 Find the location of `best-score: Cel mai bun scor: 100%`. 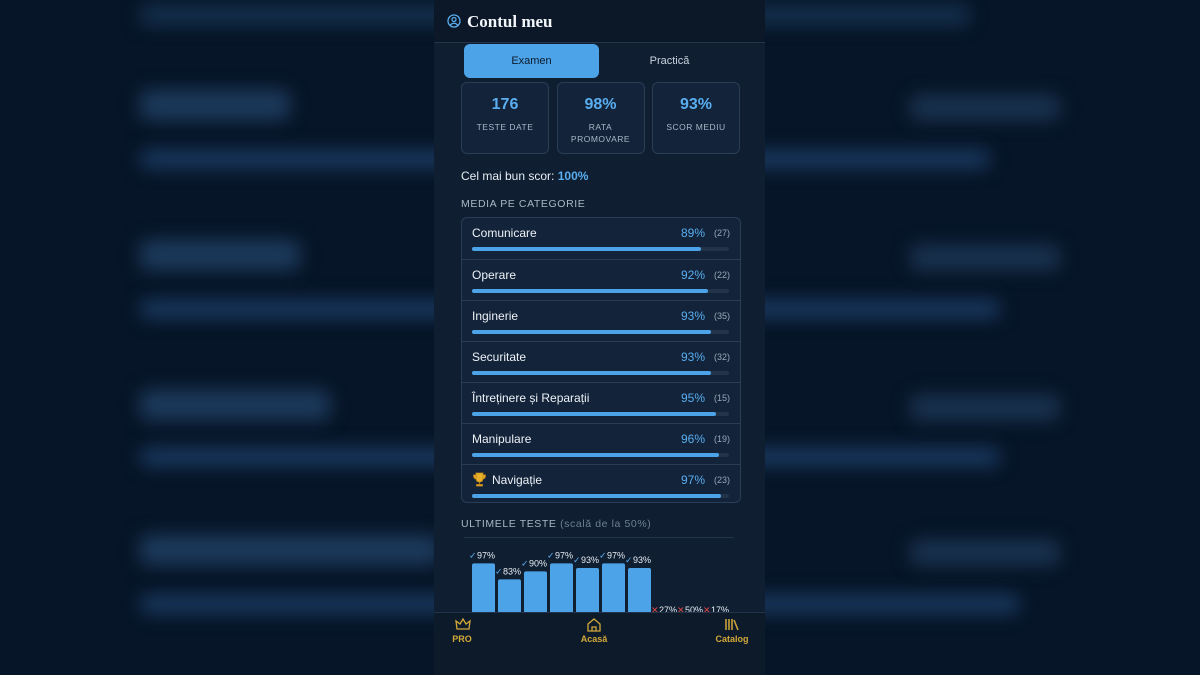

best-score: Cel mai bun scor: 100% is located at coordinates (524, 176).